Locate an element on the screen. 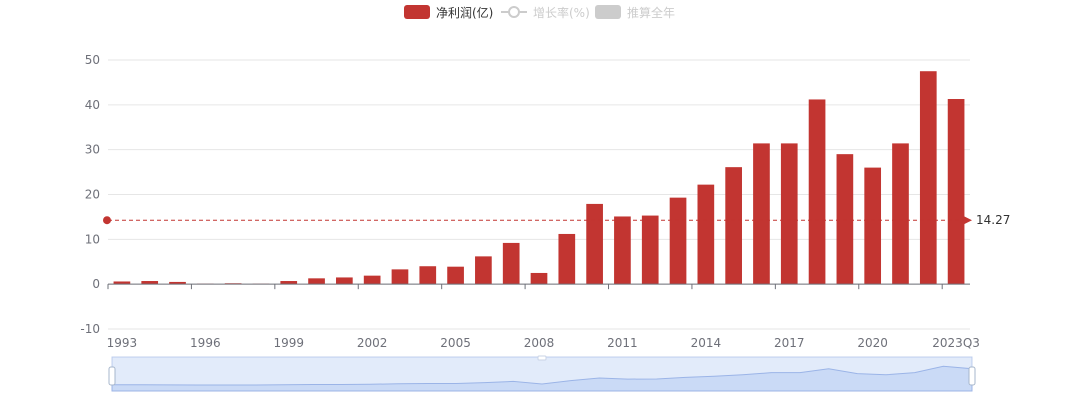  bar-2011 is located at coordinates (622, 250).